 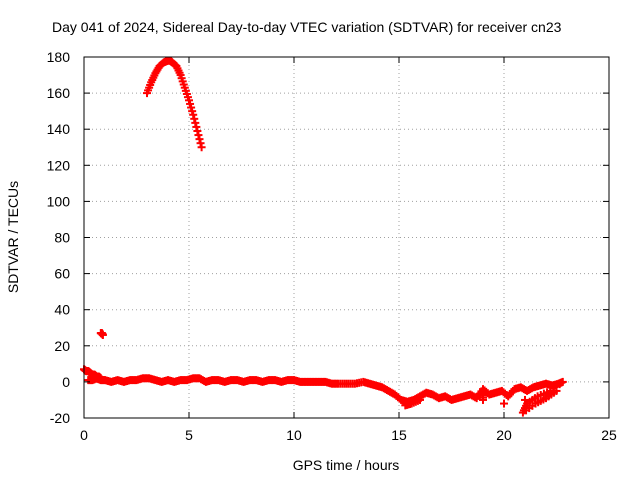 I want to click on x-tick-label: 10, so click(x=294, y=435).